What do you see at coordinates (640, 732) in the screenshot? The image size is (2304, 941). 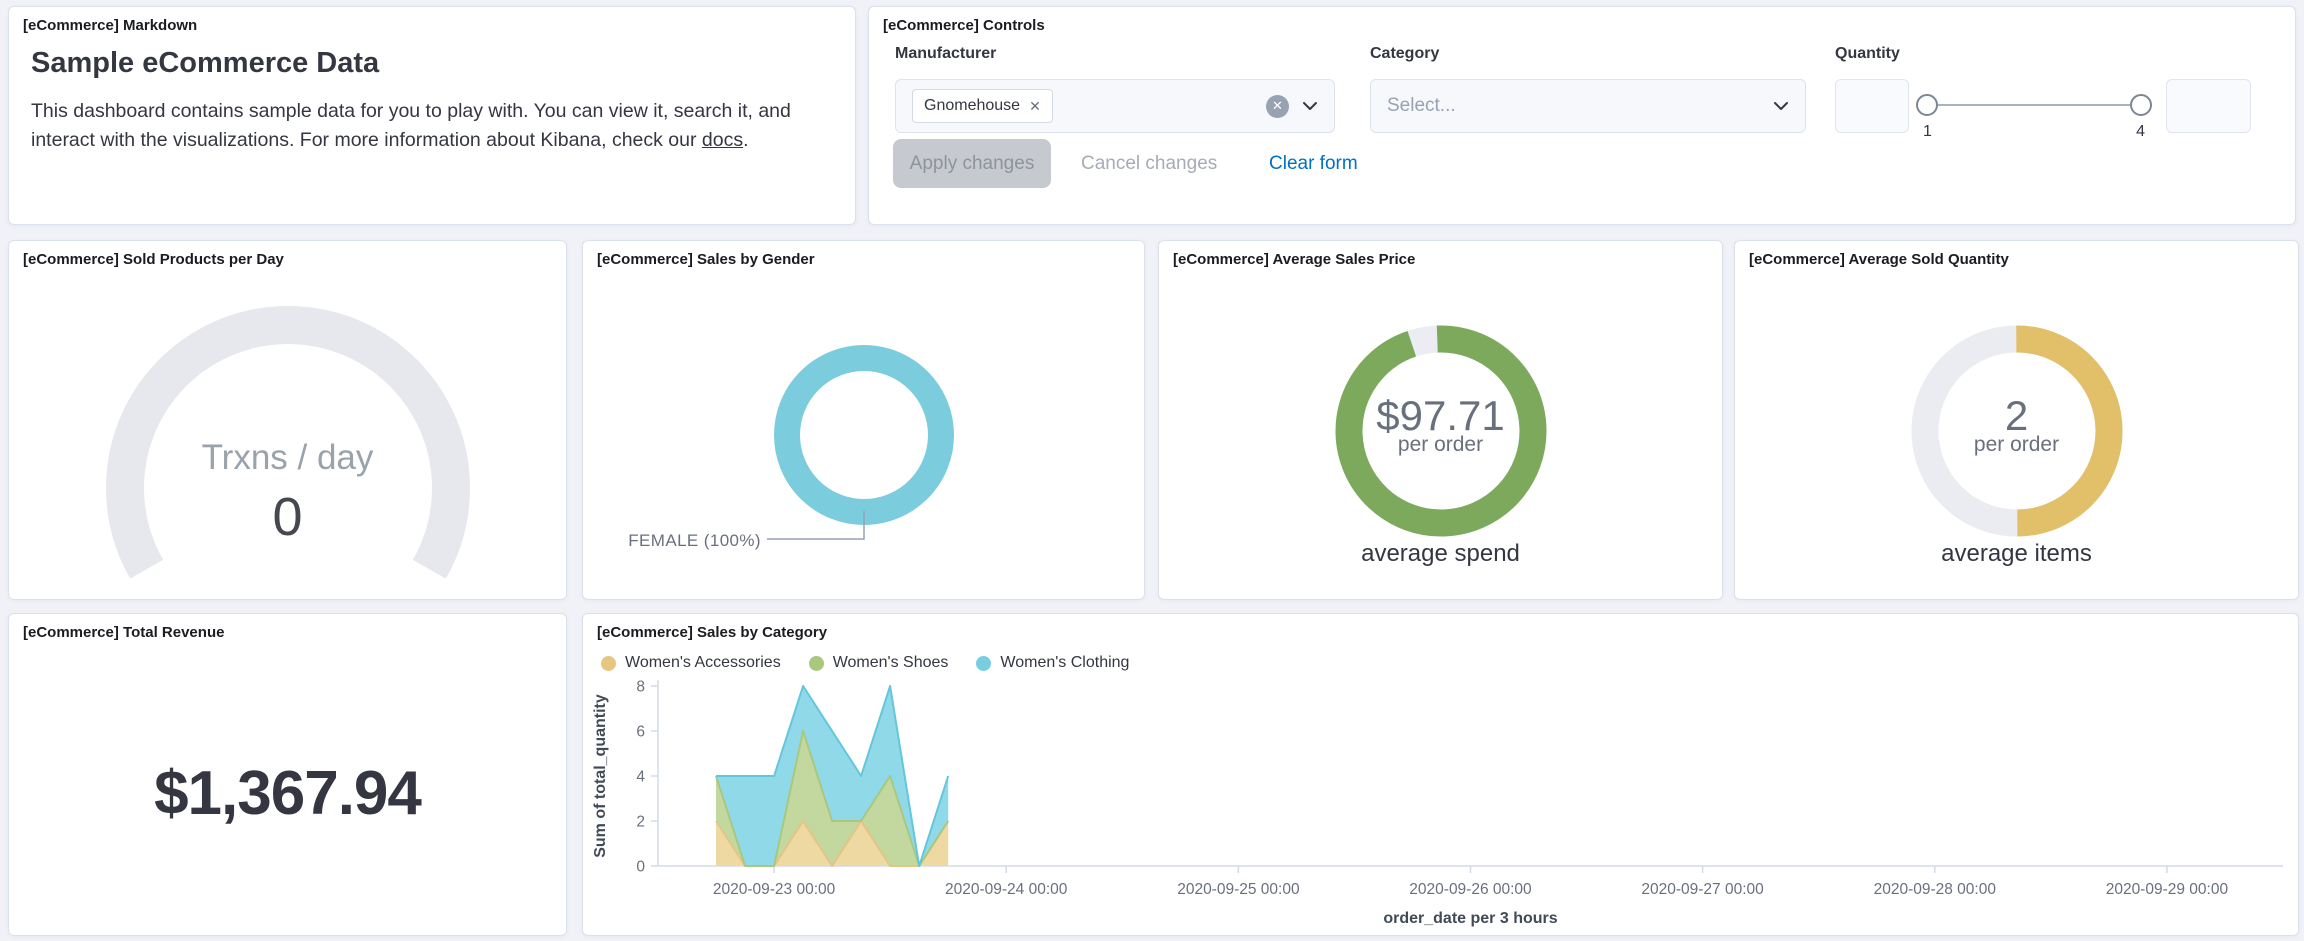 I see `svg-text: 6` at bounding box center [640, 732].